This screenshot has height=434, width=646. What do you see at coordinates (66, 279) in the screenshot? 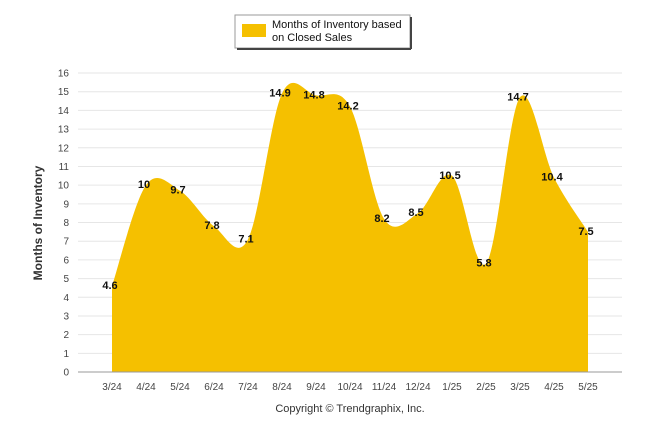
I see `y-tick-label: 5` at bounding box center [66, 279].